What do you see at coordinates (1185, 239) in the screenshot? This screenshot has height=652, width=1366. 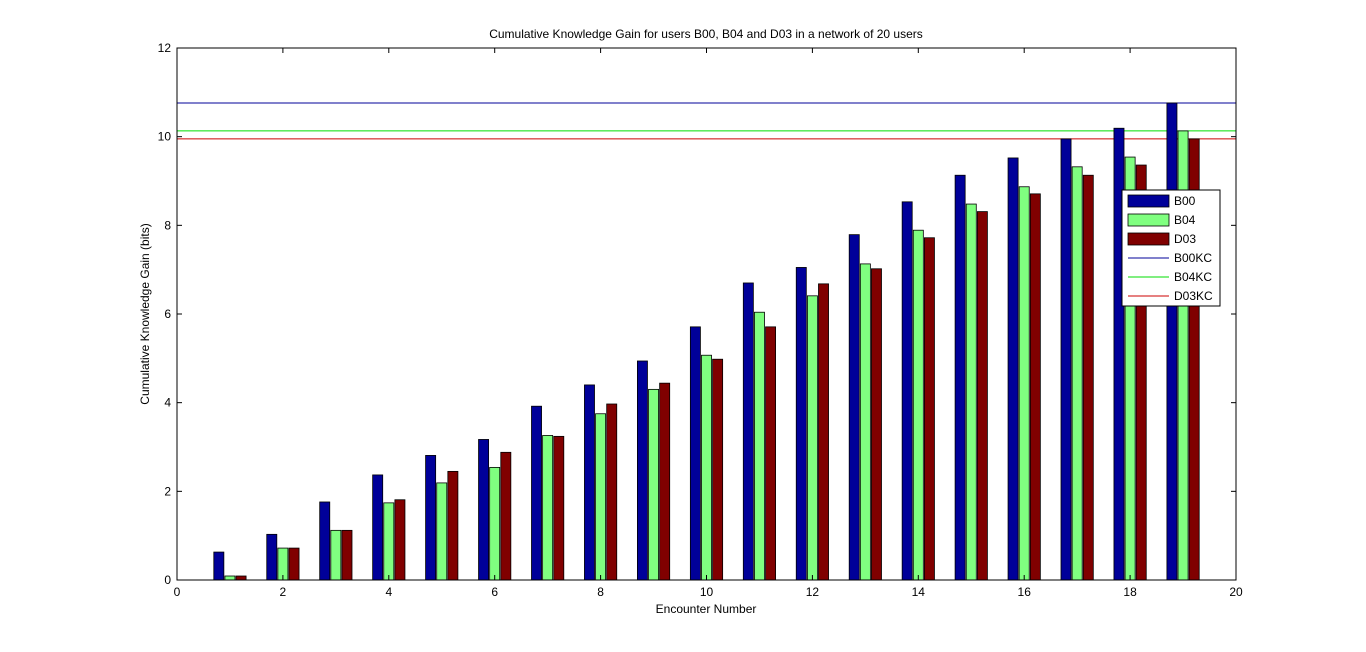 I see `legend-label-d03: D03` at bounding box center [1185, 239].